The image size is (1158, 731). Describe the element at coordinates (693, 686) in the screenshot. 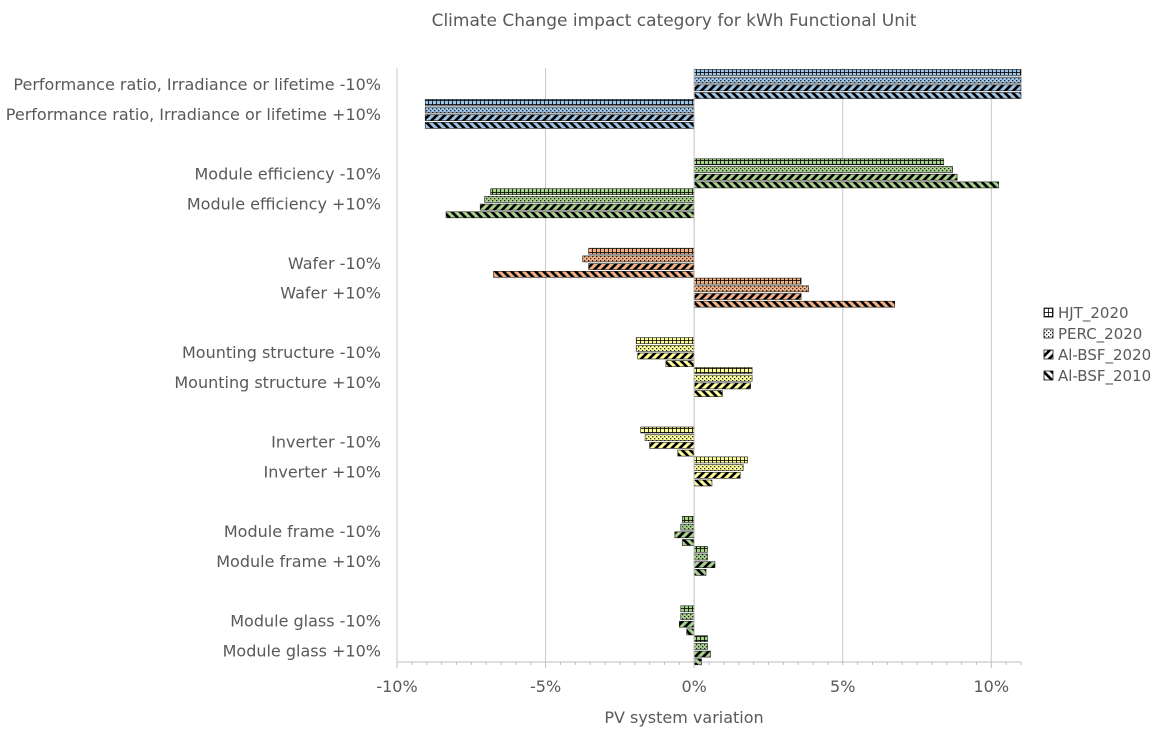

I see `x-tick-label: 0%` at that location.